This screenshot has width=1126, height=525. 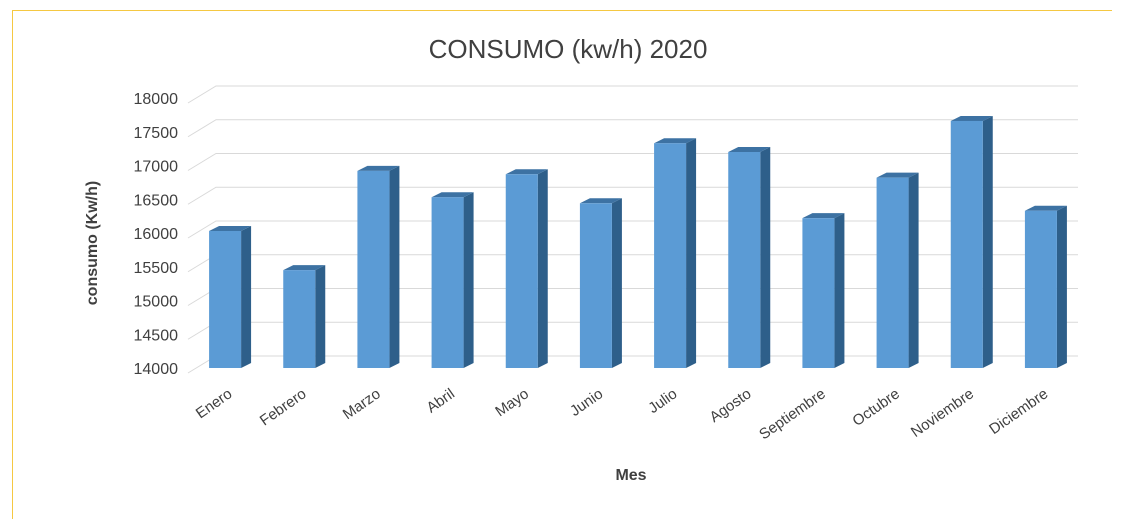 What do you see at coordinates (156, 167) in the screenshot?
I see `y-tick-label: 17000` at bounding box center [156, 167].